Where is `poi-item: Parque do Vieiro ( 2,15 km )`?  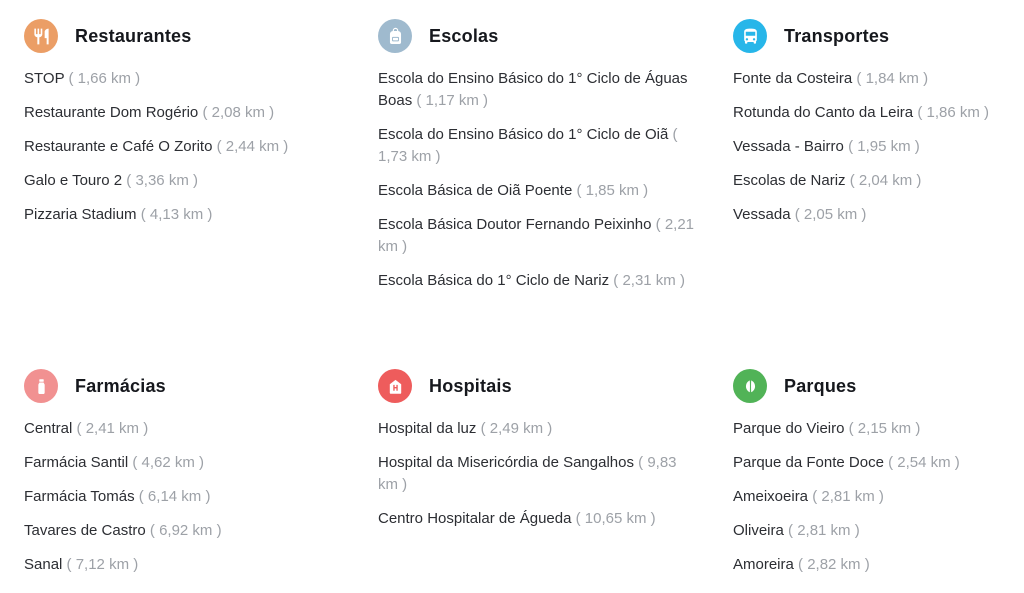
poi-item: Parque do Vieiro ( 2,15 km ) is located at coordinates (878, 429).